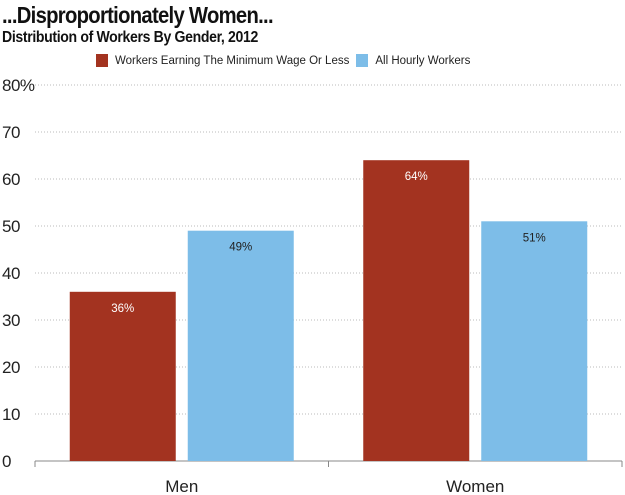  What do you see at coordinates (240, 248) in the screenshot?
I see `data-label: 49%` at bounding box center [240, 248].